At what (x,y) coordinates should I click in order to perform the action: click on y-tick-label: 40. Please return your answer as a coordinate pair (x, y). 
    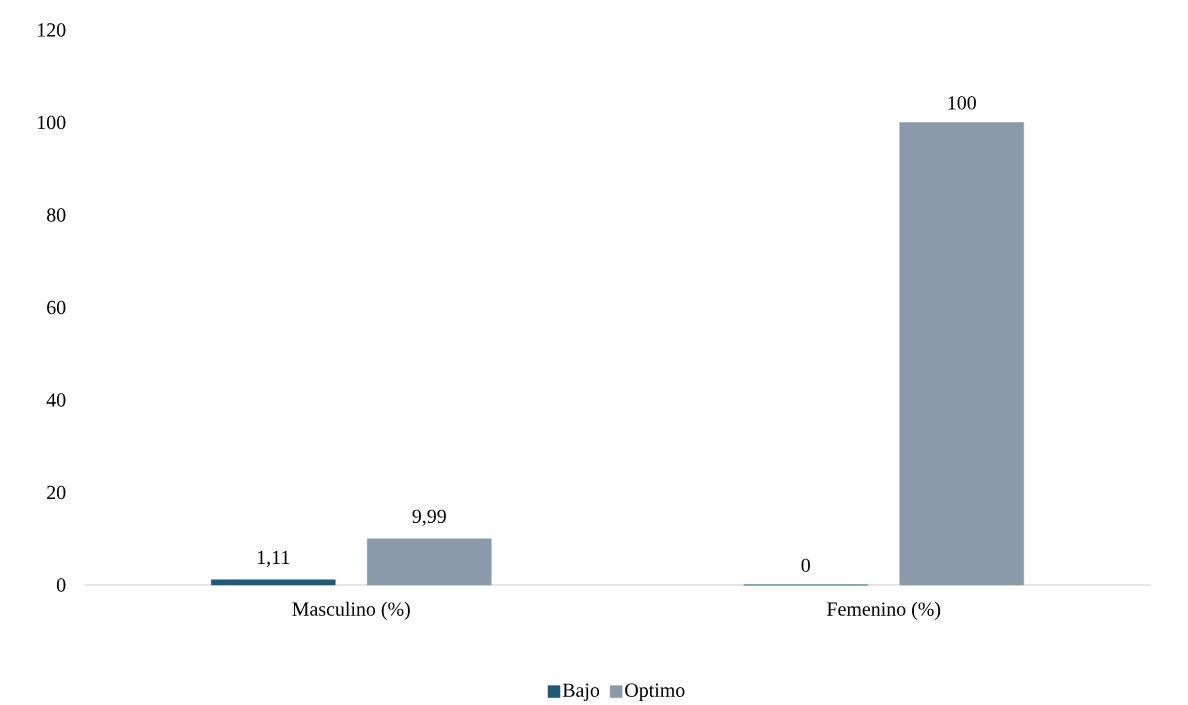
    Looking at the image, I should click on (56, 400).